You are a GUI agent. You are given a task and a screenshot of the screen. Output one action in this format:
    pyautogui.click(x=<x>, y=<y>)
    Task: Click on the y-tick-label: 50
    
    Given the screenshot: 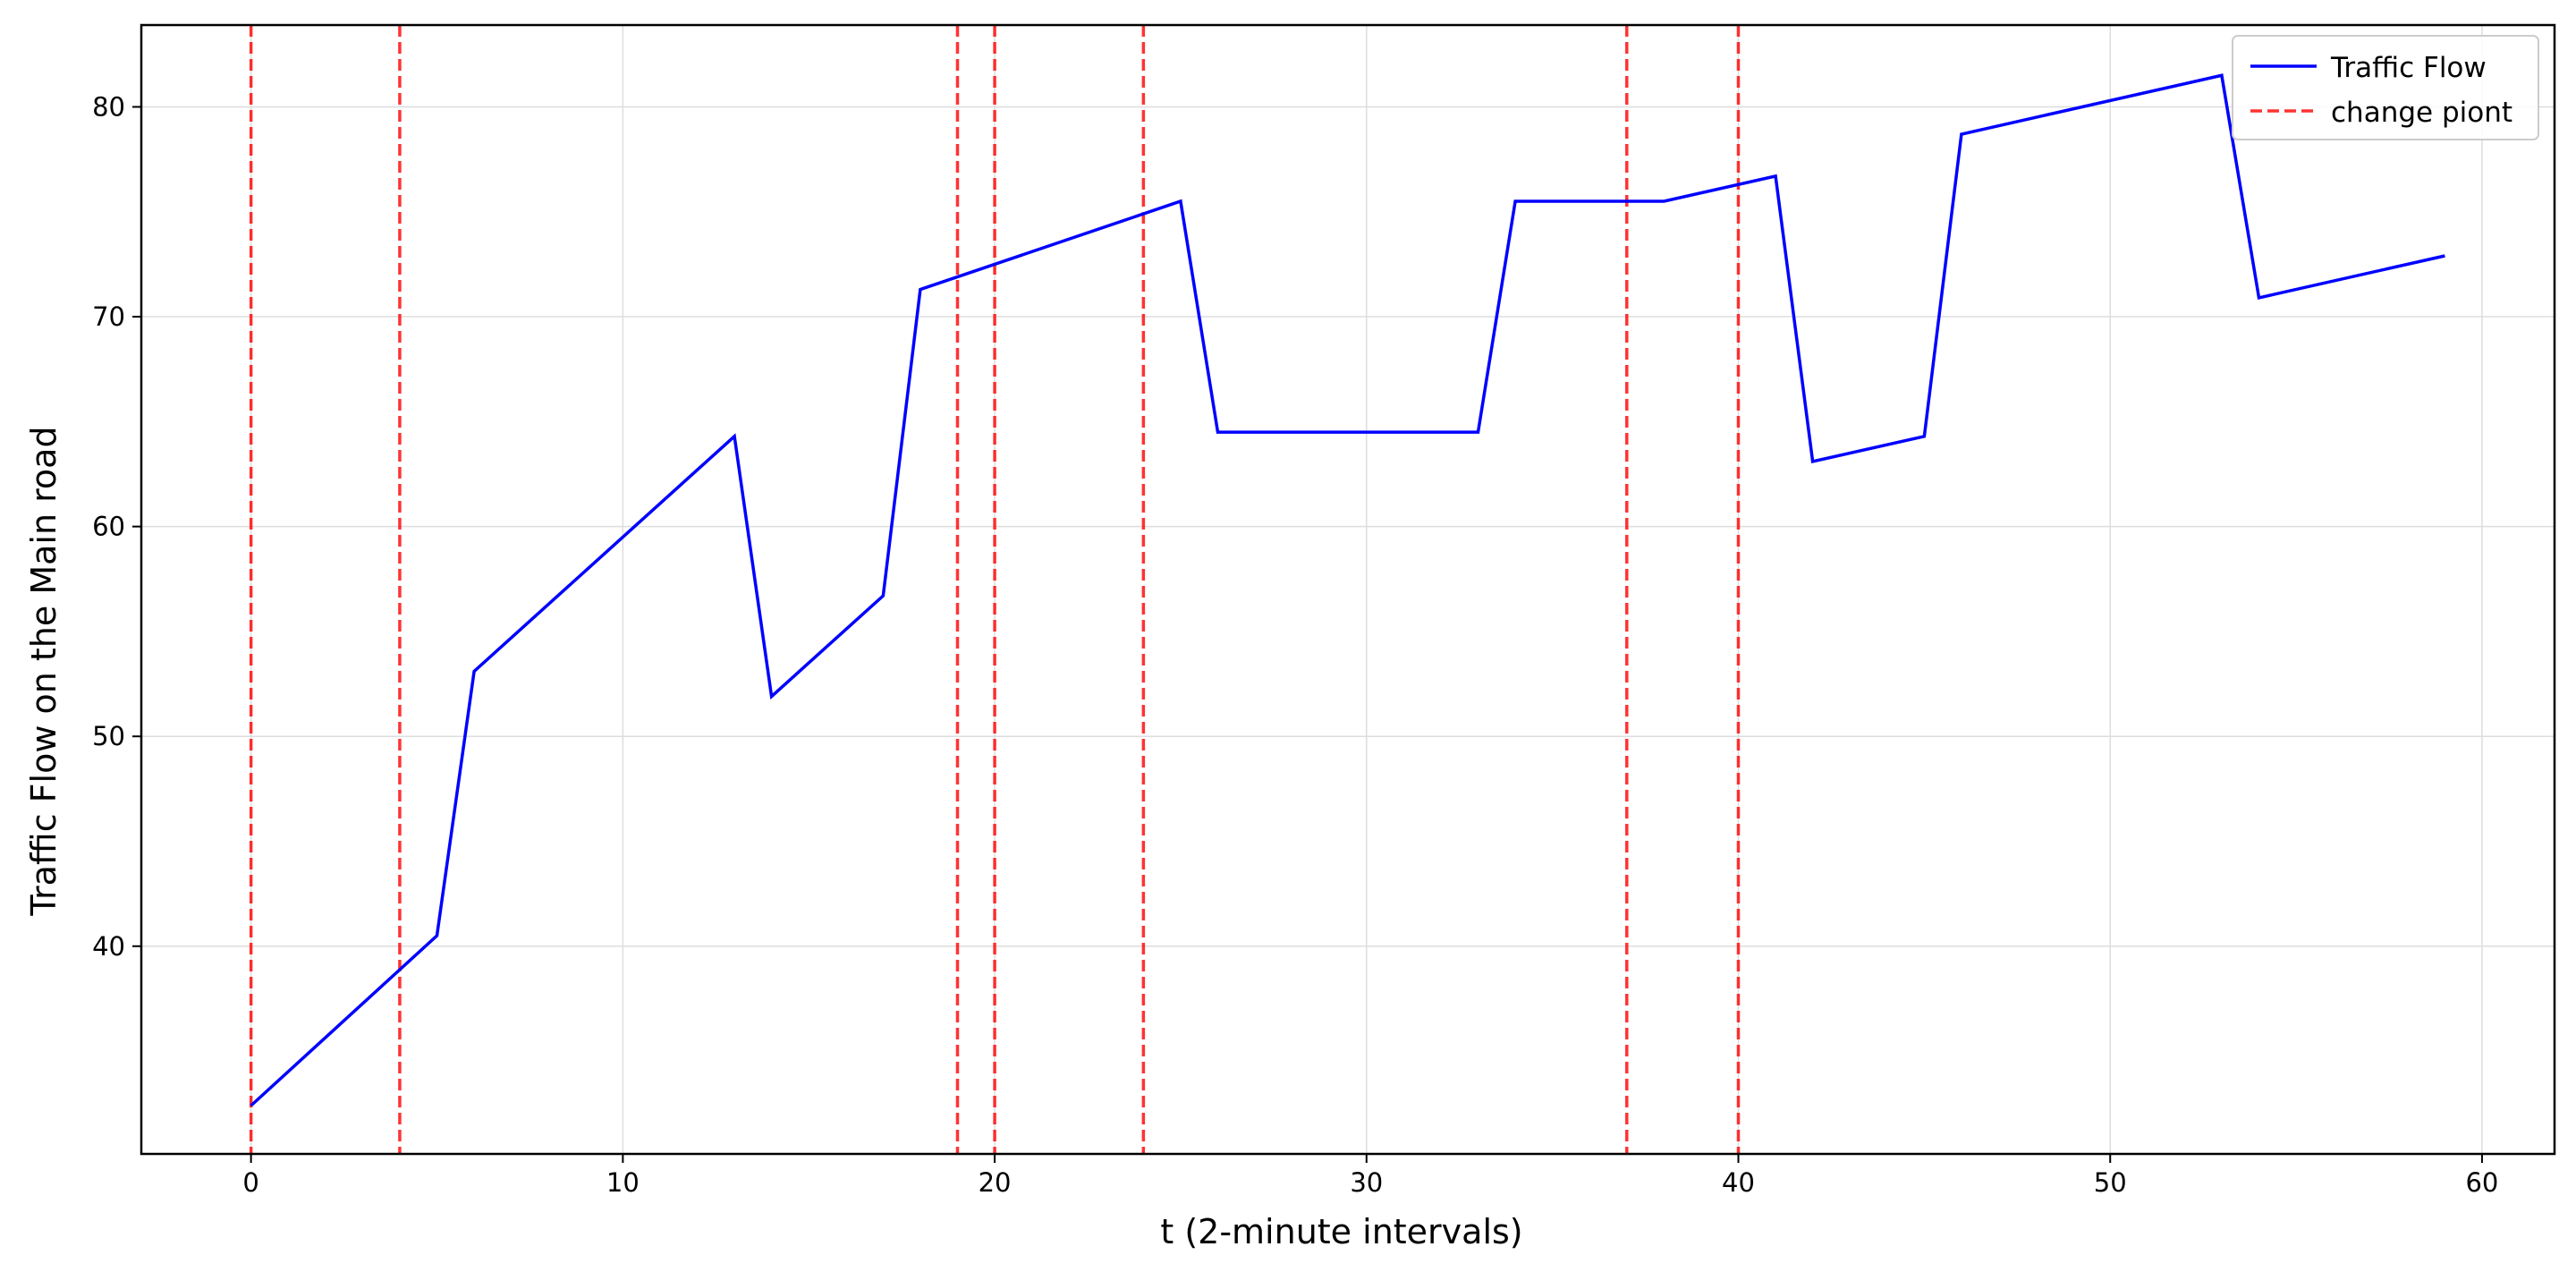 What is the action you would take?
    pyautogui.click(x=108, y=736)
    